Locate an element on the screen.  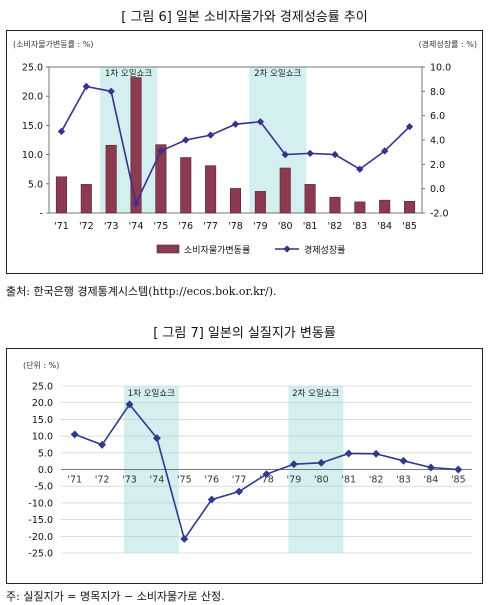
y-tick-label: -20.0 is located at coordinates (40, 537).